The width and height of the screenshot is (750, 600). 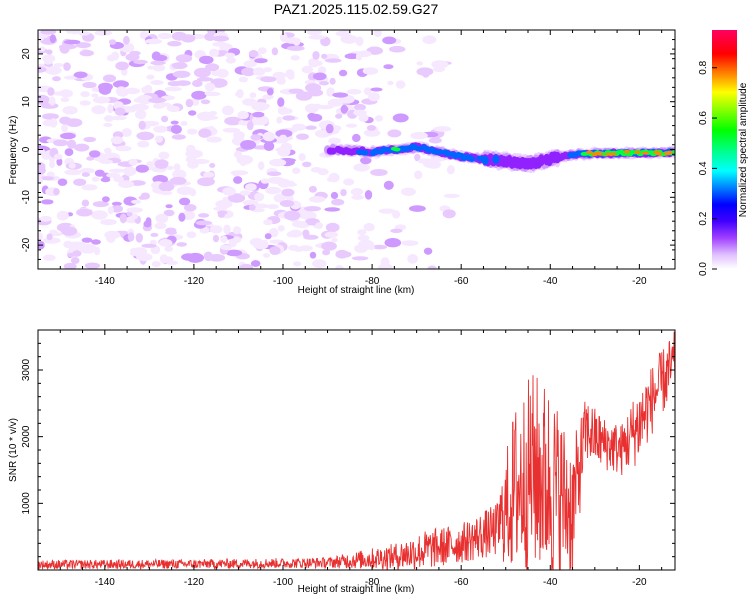 I want to click on colorbar-tick-label: 0.0, so click(x=703, y=269).